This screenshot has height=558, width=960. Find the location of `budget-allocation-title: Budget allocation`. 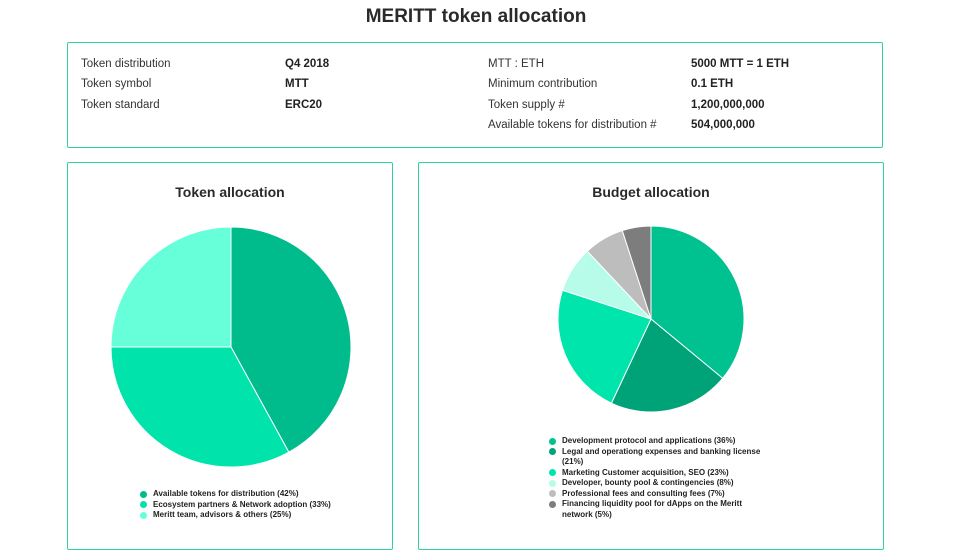

budget-allocation-title: Budget allocation is located at coordinates (651, 192).